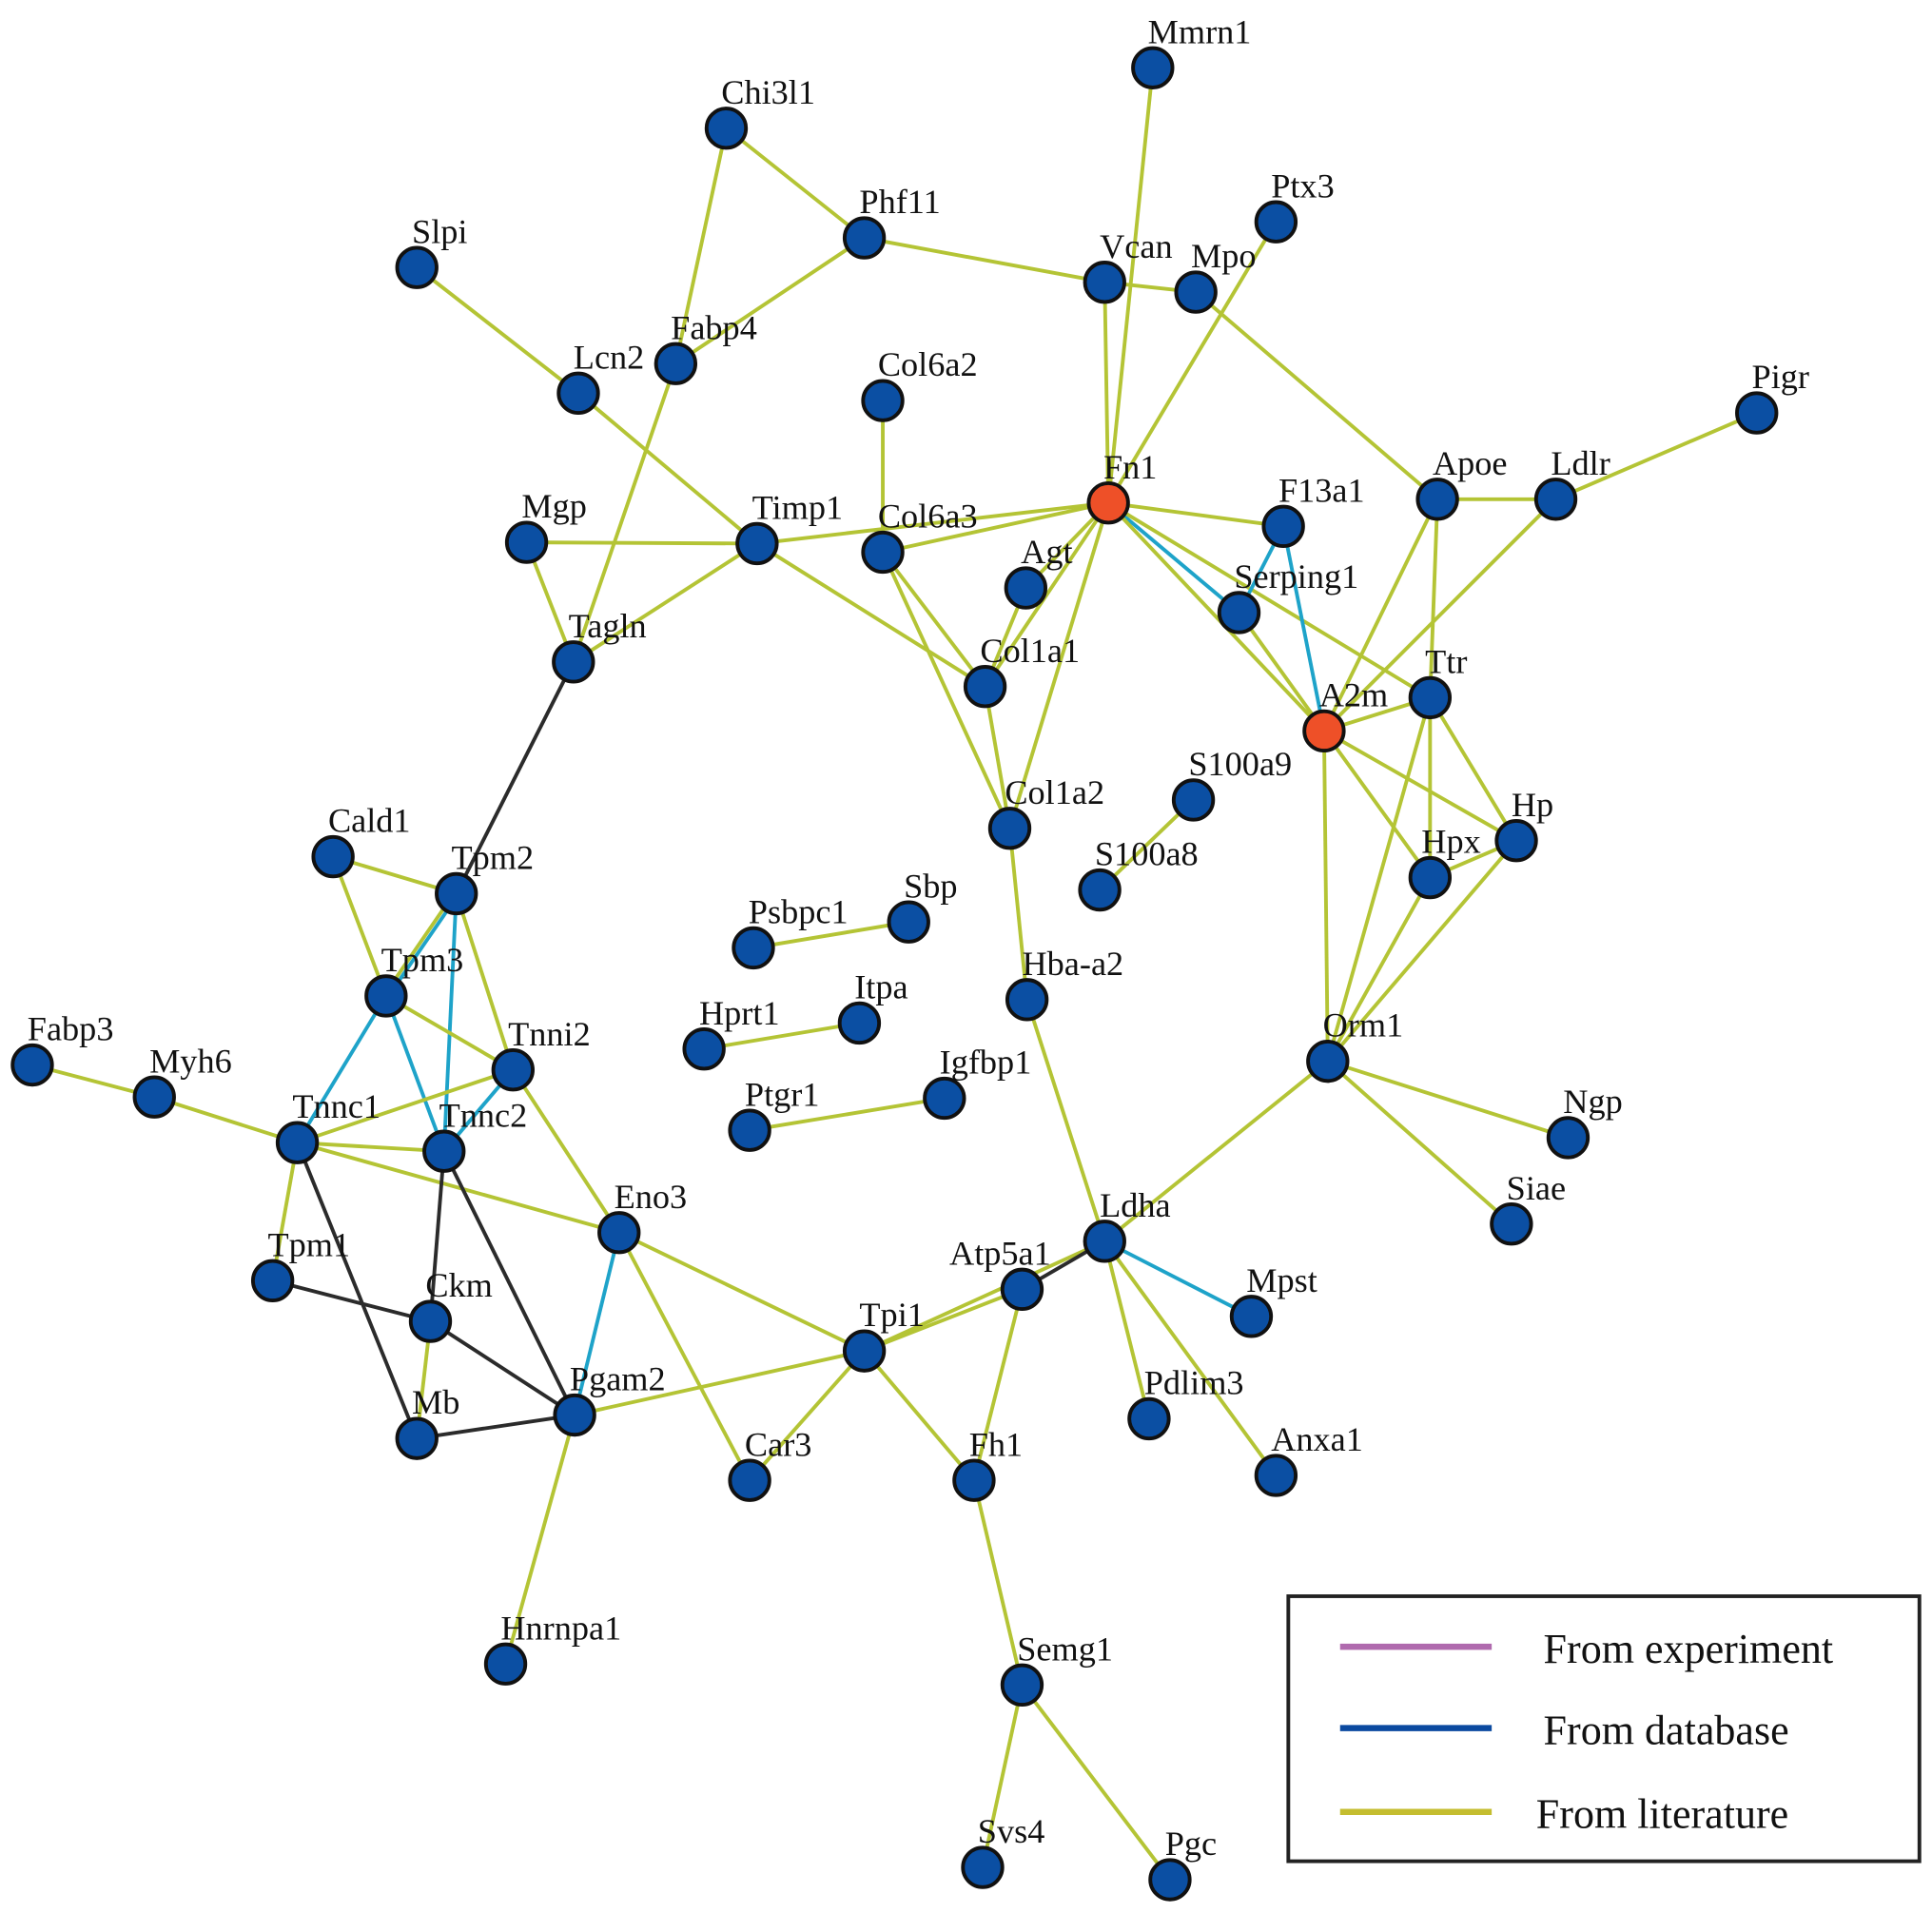 Image resolution: width=1932 pixels, height=1913 pixels. I want to click on node-phf11: Phf11, so click(891, 221).